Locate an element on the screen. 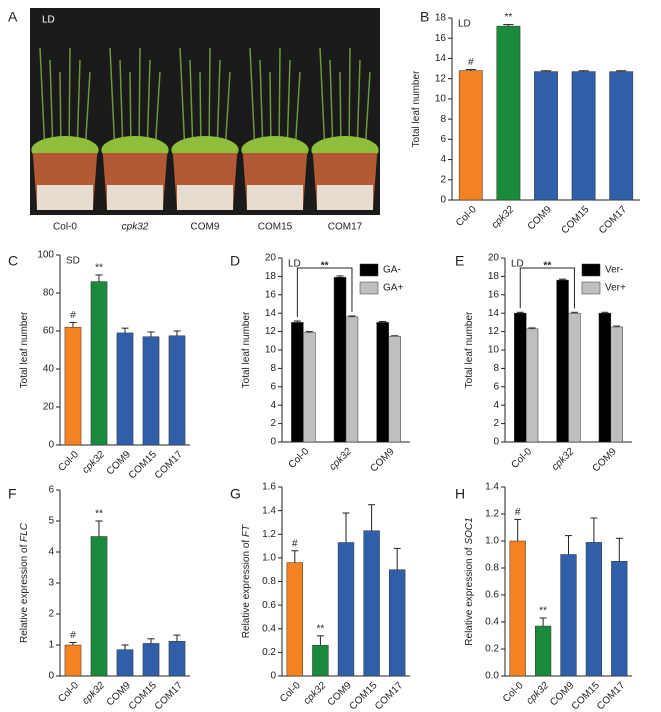 The width and height of the screenshot is (661, 712). y-axis-label-gene: FT is located at coordinates (246, 530).